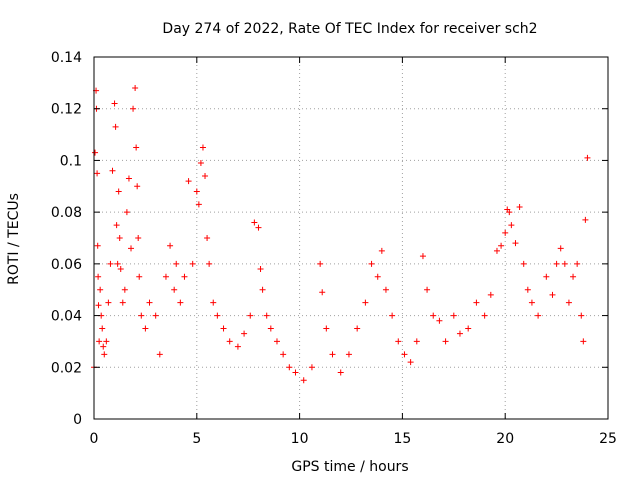 The width and height of the screenshot is (640, 480). What do you see at coordinates (77, 420) in the screenshot?
I see `y-tick-label: 0` at bounding box center [77, 420].